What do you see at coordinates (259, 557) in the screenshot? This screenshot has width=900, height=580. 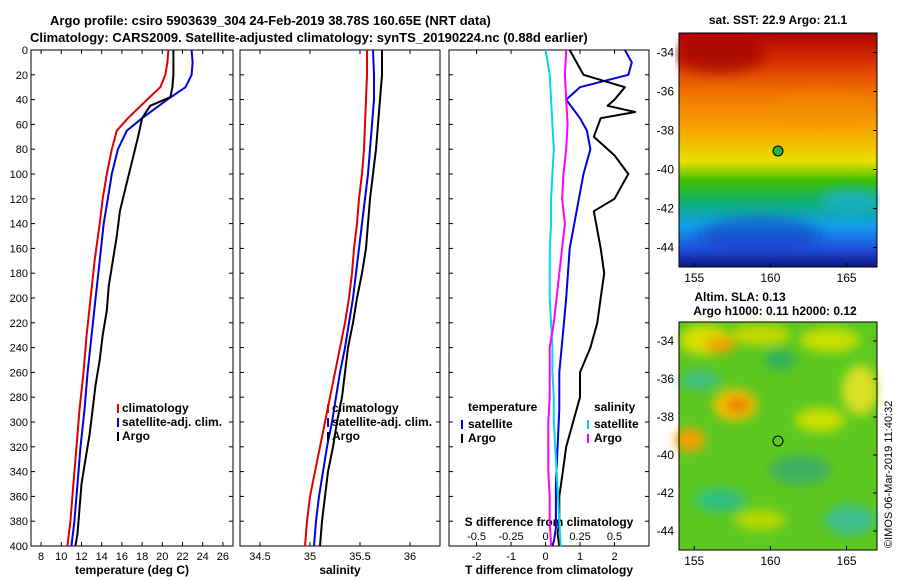 I see `x-tick-label: 34.5` at bounding box center [259, 557].